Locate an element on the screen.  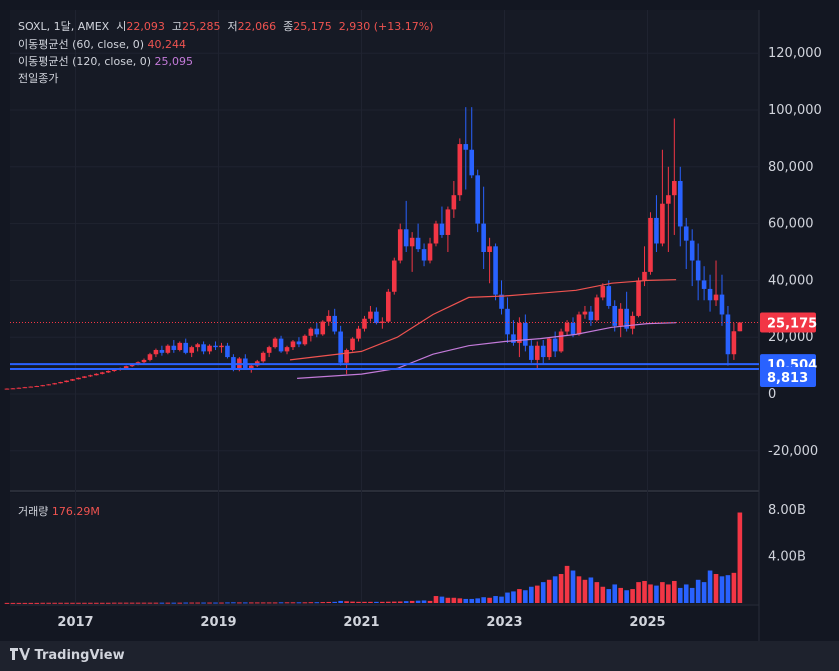
volume-label: 거래량 is located at coordinates (33, 511).